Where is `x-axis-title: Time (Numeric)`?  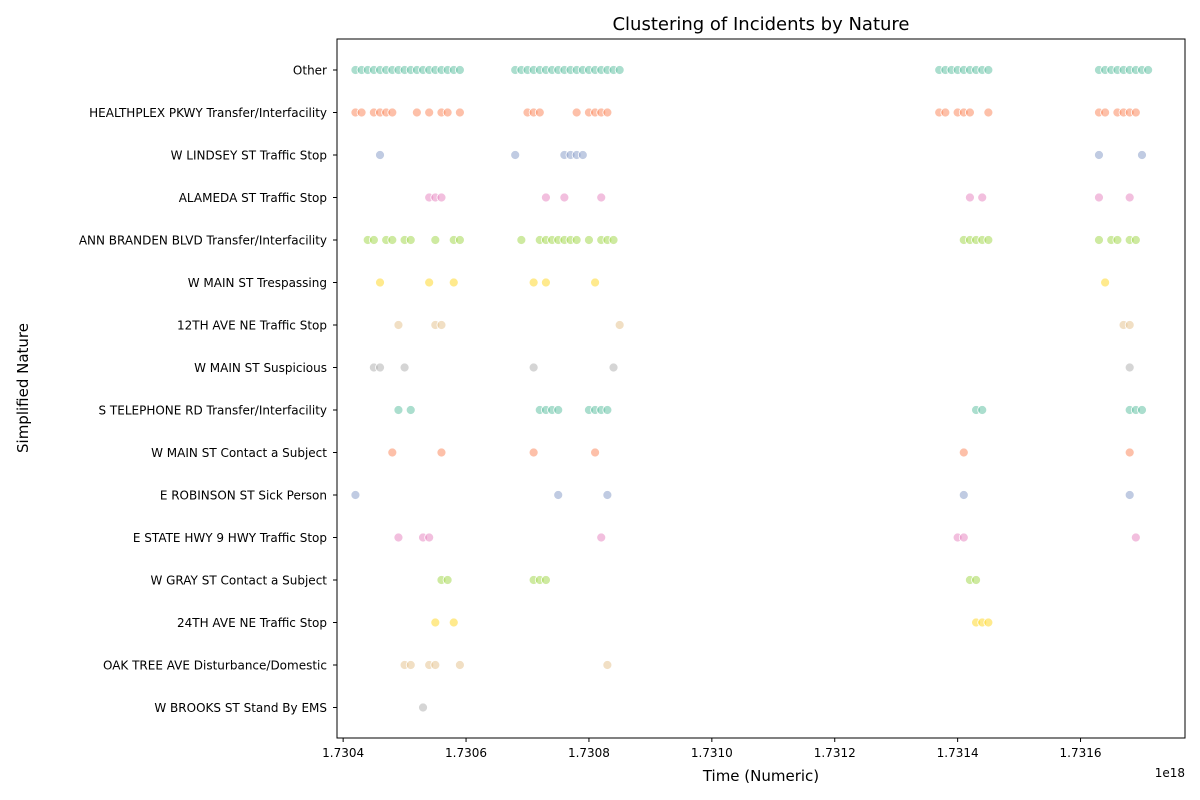
x-axis-title: Time (Numeric) is located at coordinates (760, 776).